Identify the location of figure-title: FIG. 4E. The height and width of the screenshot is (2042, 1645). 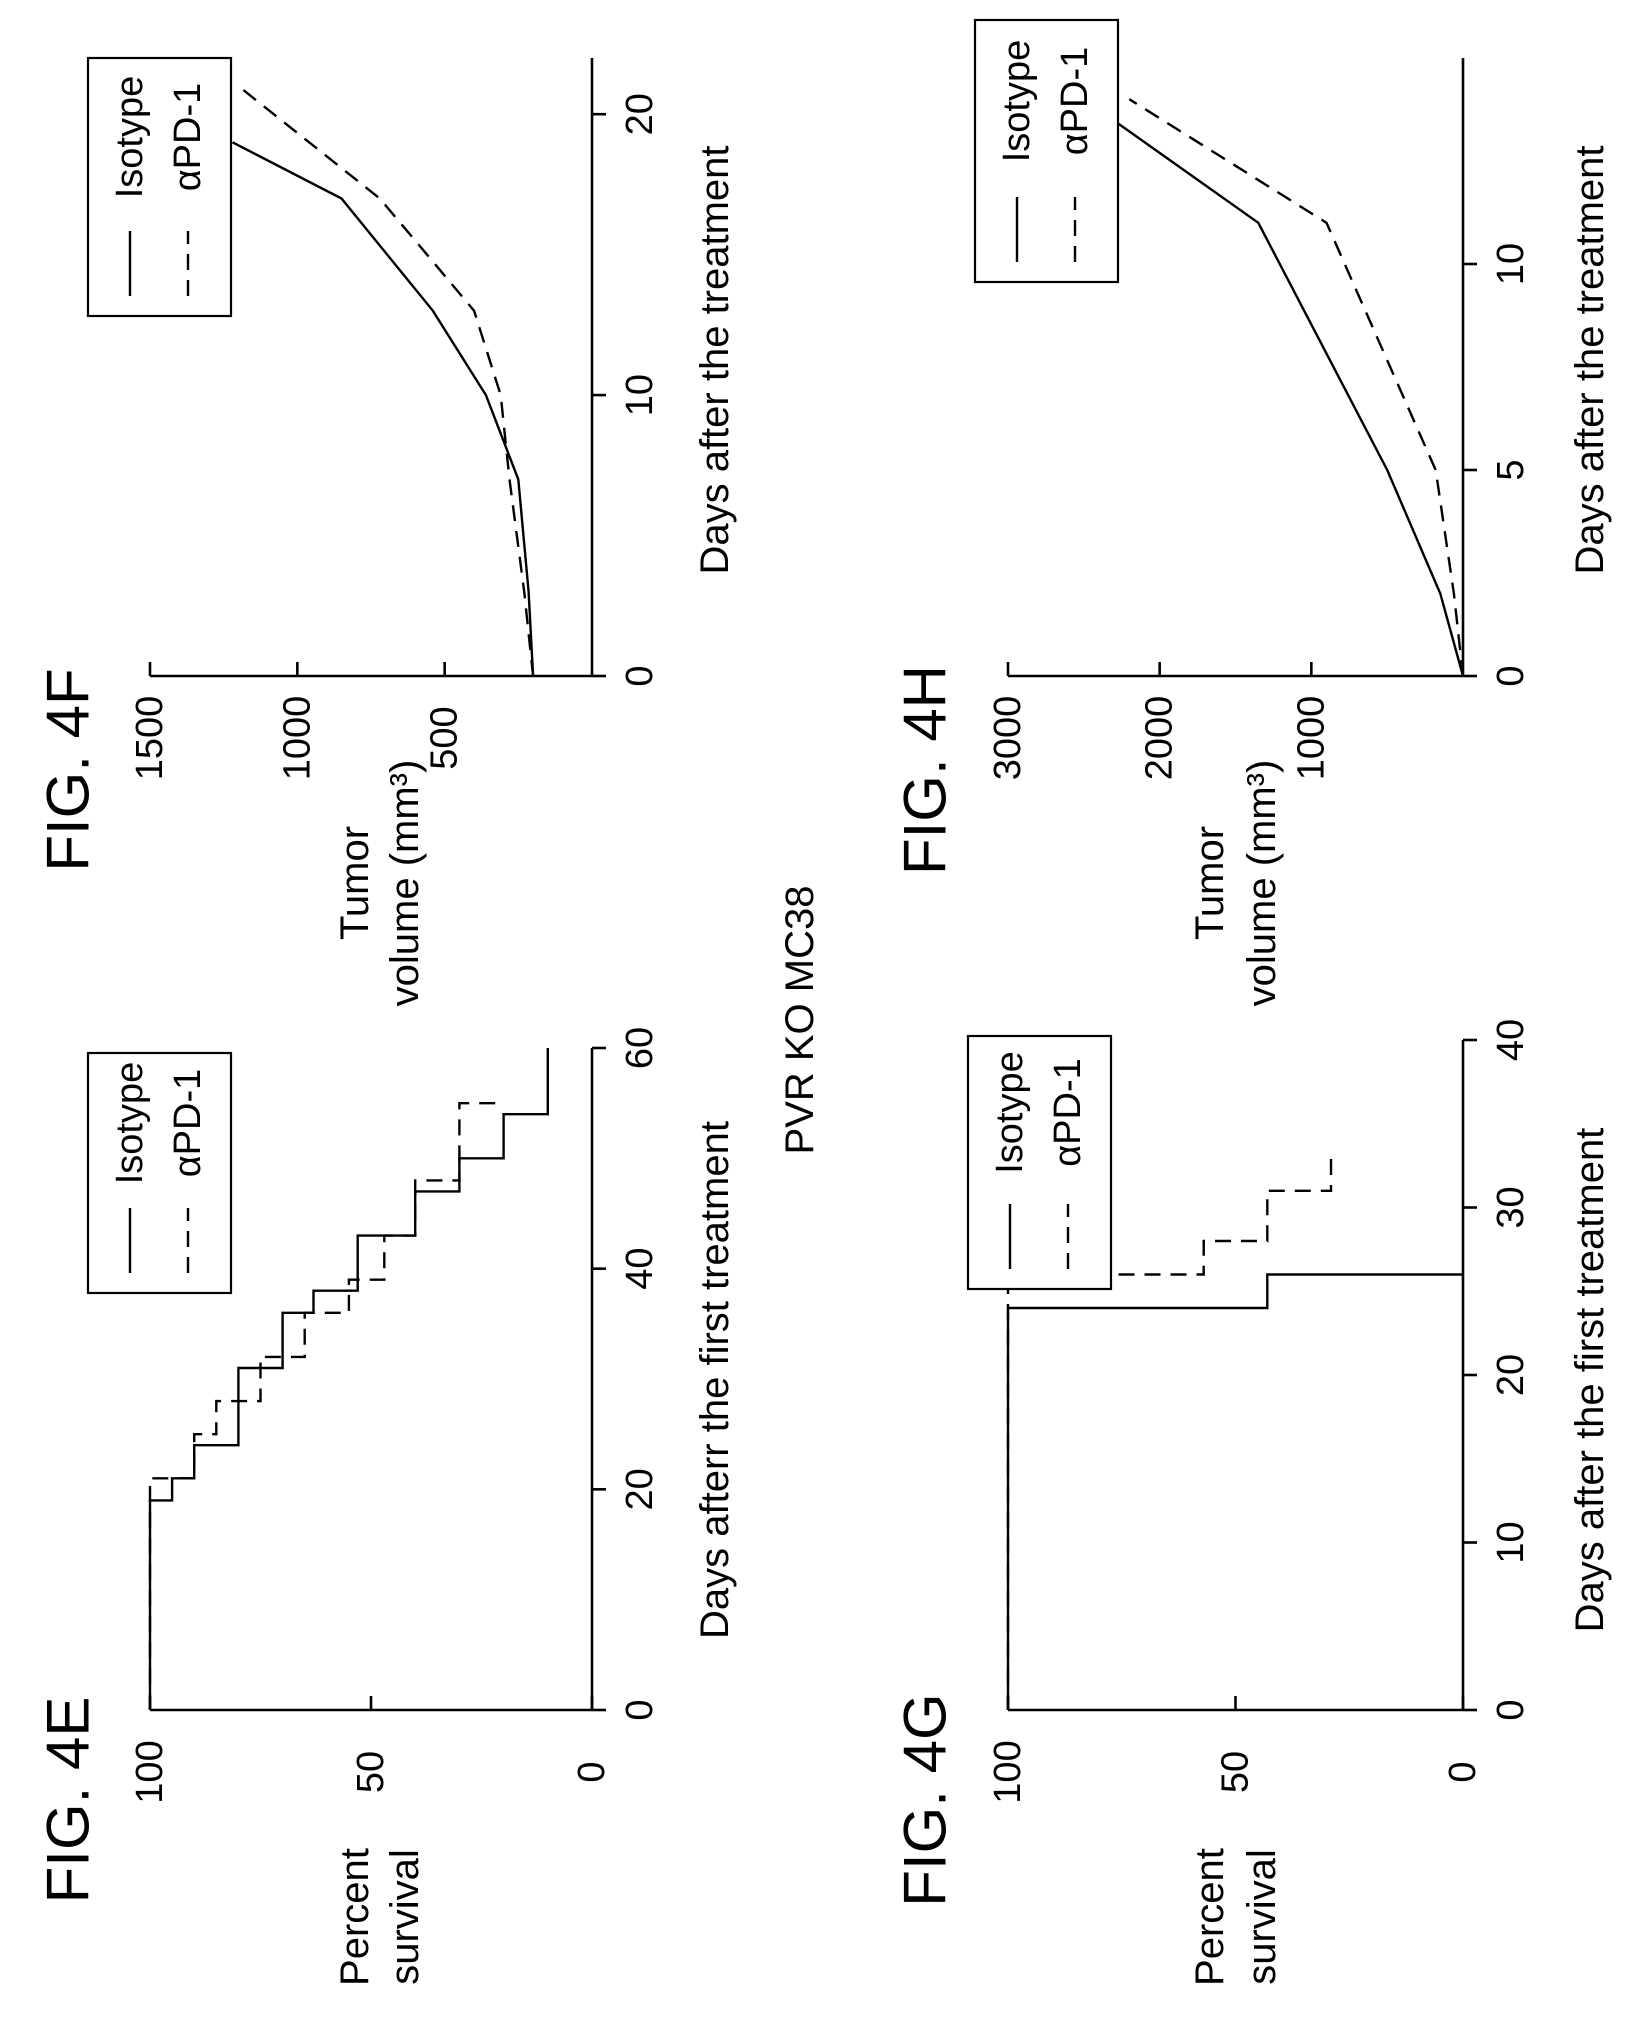
(68, 1800).